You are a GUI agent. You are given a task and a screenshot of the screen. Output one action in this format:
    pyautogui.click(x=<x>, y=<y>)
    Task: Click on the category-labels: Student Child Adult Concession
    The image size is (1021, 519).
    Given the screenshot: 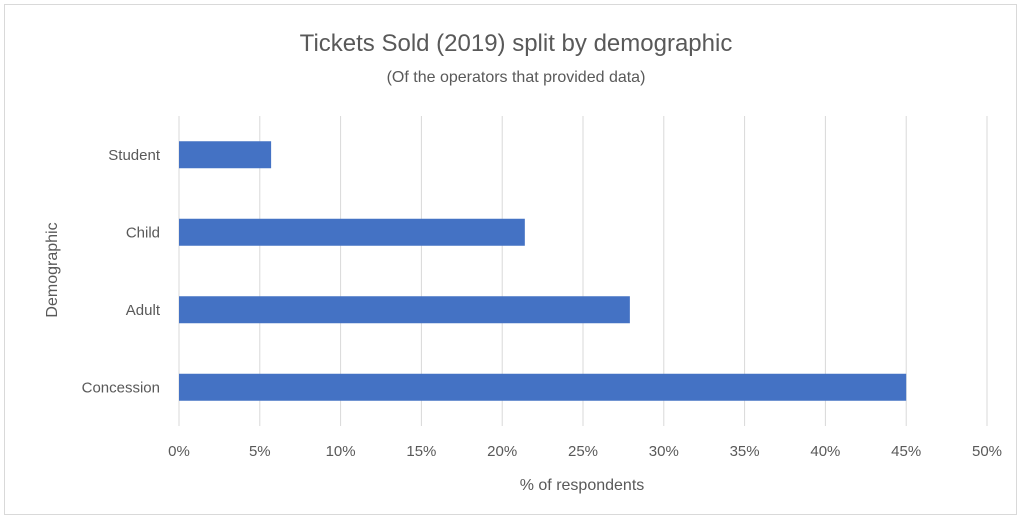 What is the action you would take?
    pyautogui.click(x=121, y=272)
    